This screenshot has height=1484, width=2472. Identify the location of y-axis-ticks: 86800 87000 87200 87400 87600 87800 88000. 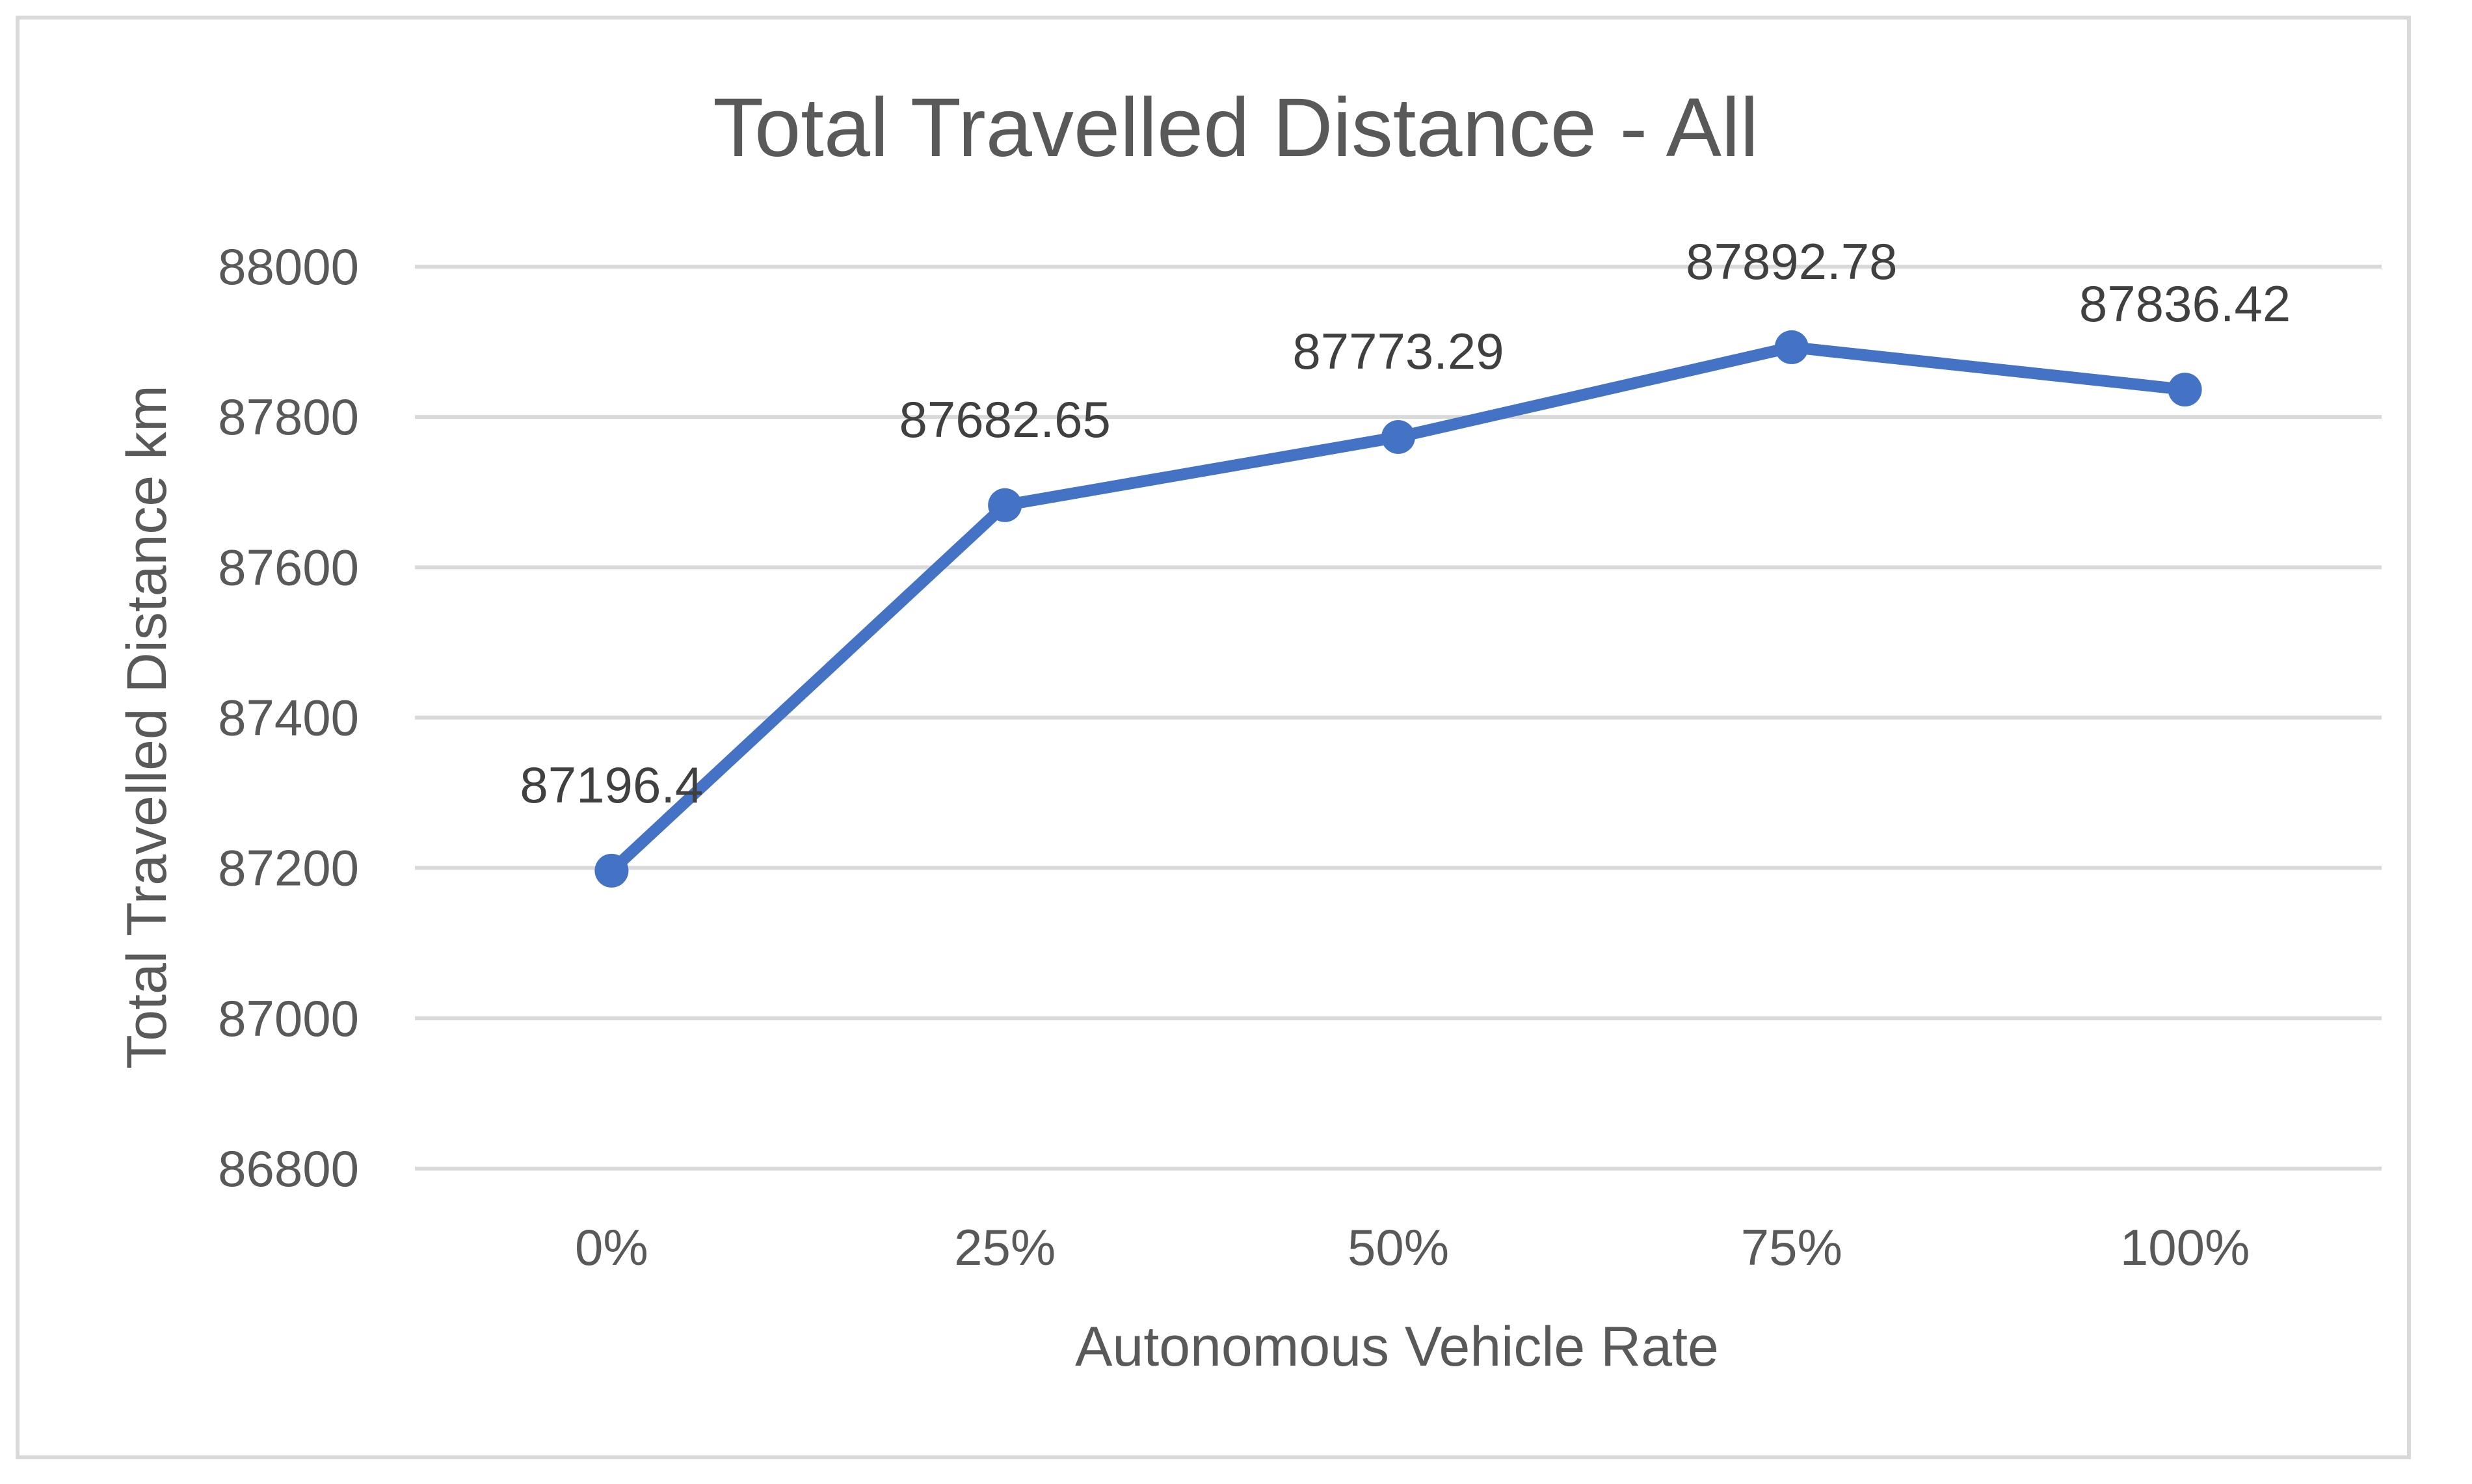
(289, 717).